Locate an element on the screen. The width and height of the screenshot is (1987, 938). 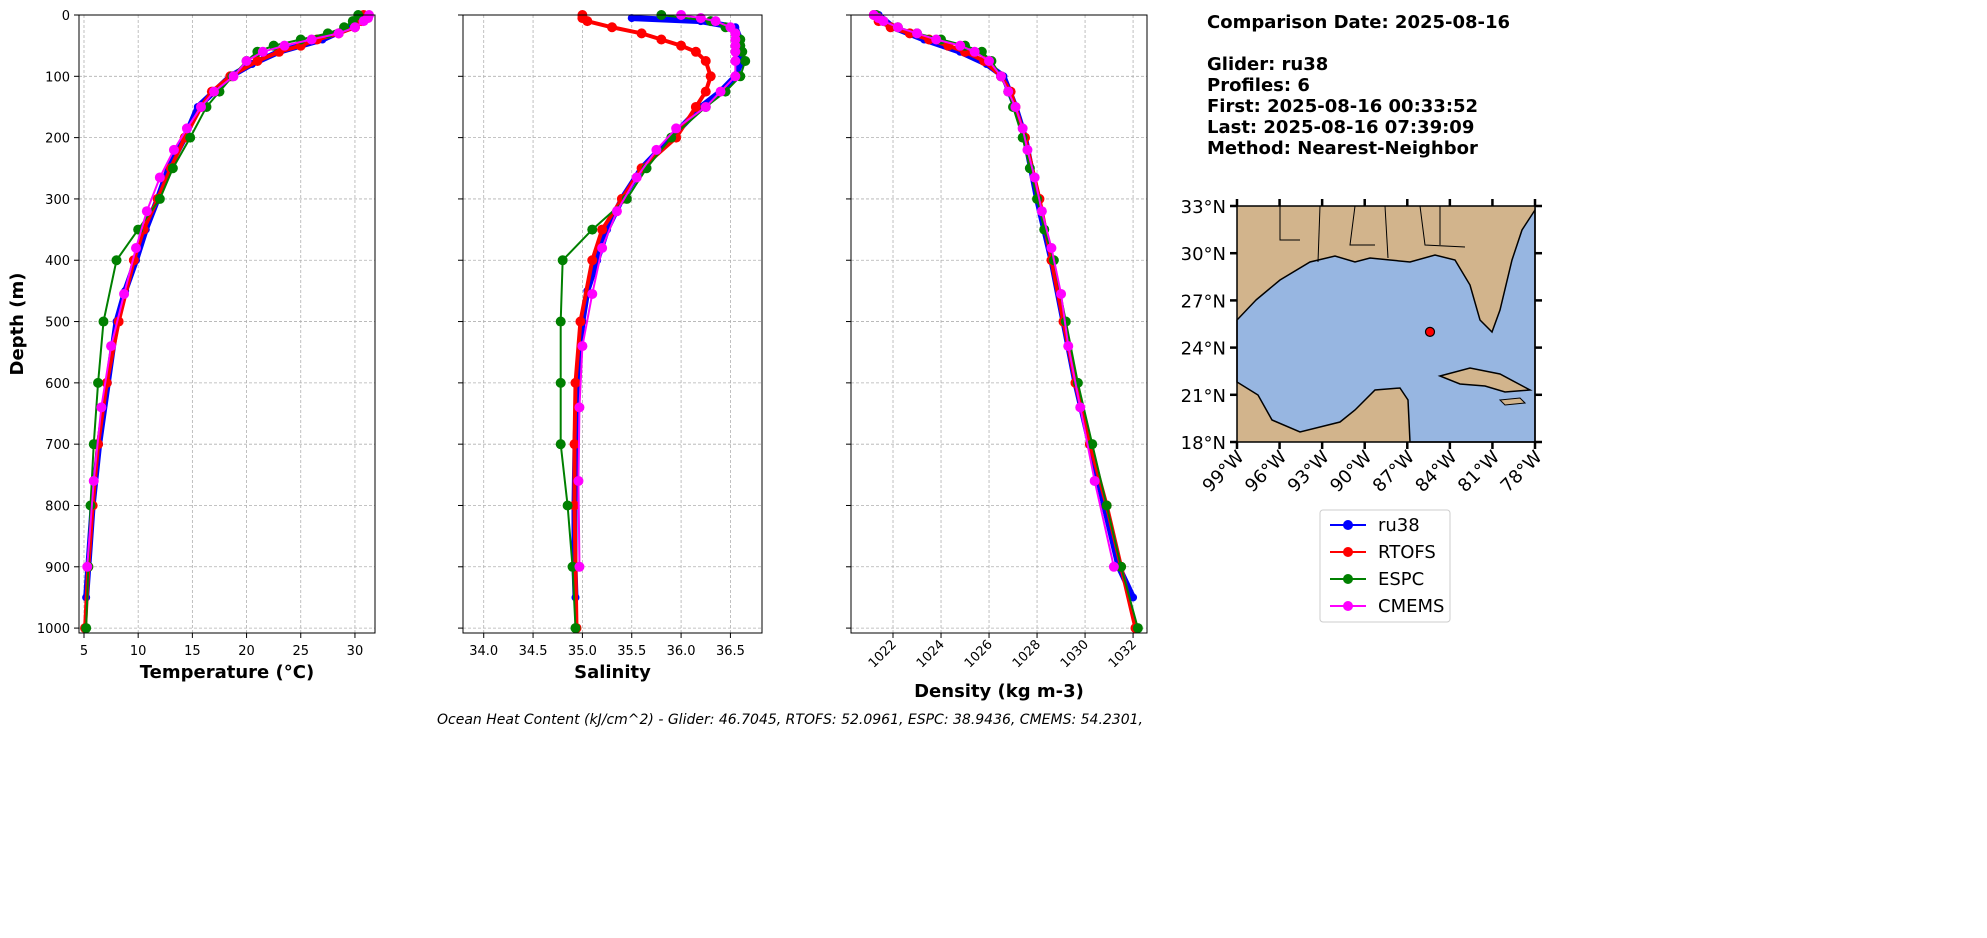
map-x-tick-label: 87°W is located at coordinates (1394, 472).